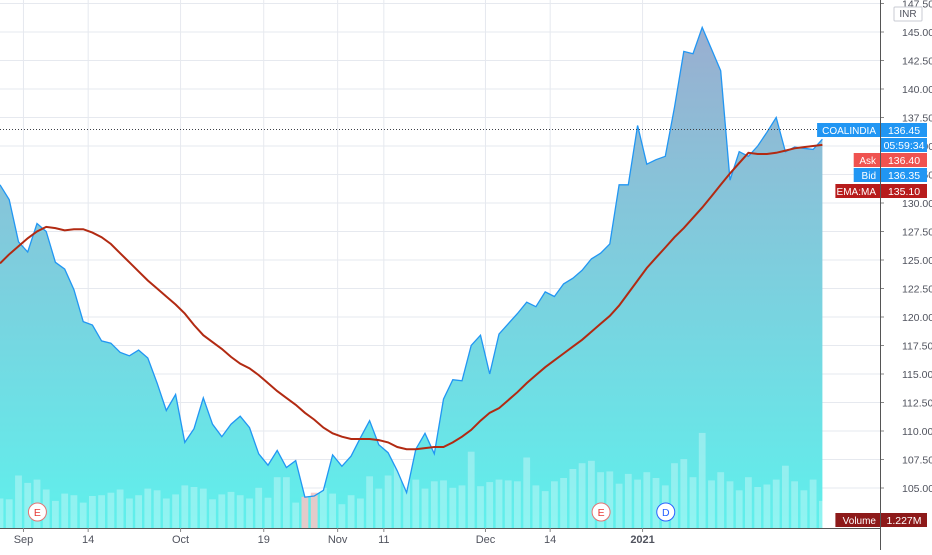  What do you see at coordinates (917, 33) in the screenshot?
I see `price-tick-label: 145.00` at bounding box center [917, 33].